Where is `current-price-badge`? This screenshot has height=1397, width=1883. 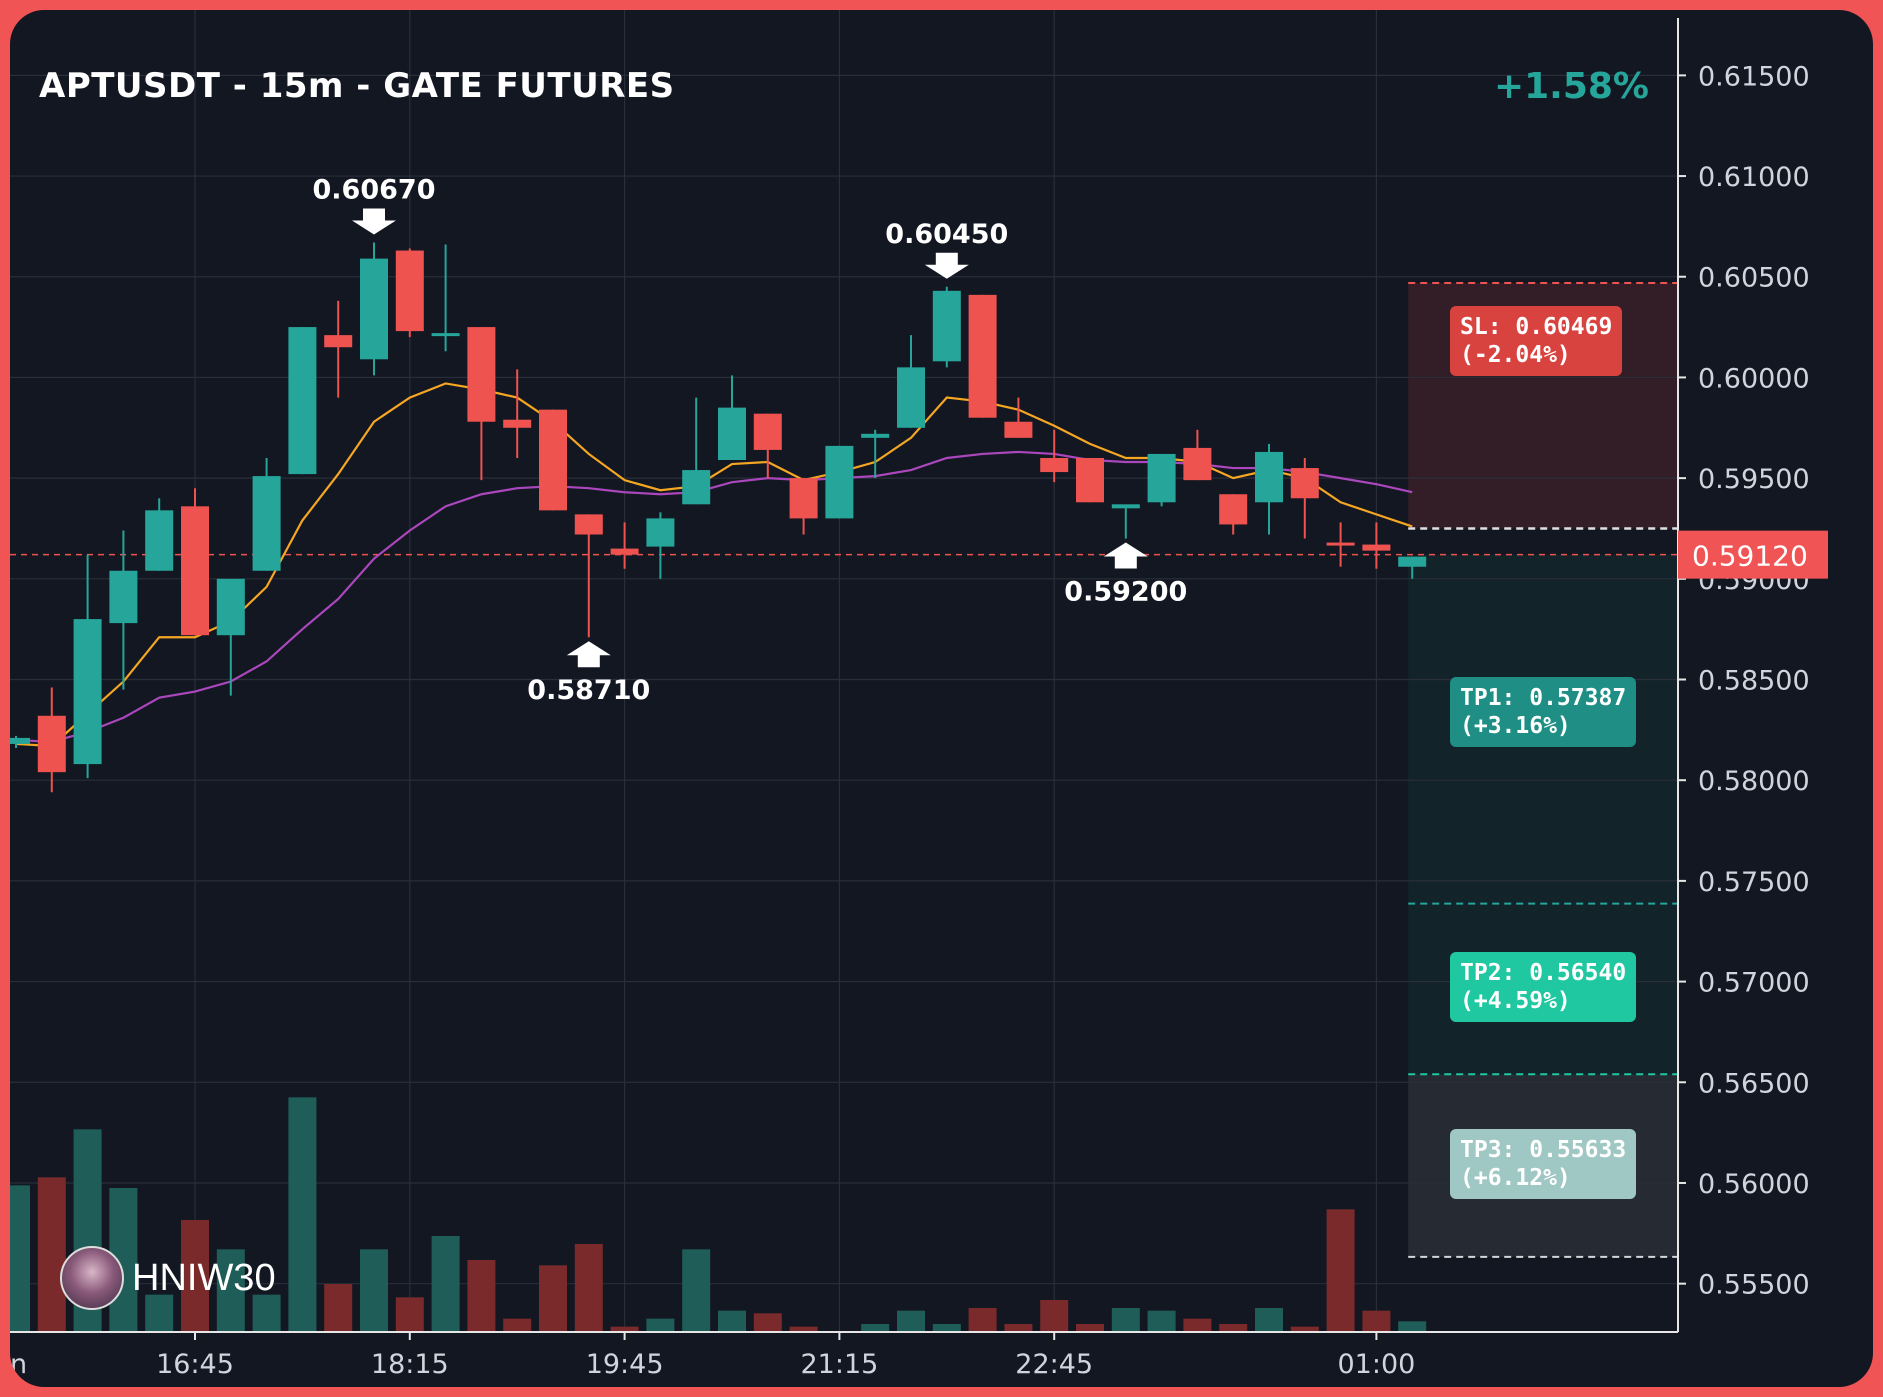
current-price-badge is located at coordinates (1753, 554).